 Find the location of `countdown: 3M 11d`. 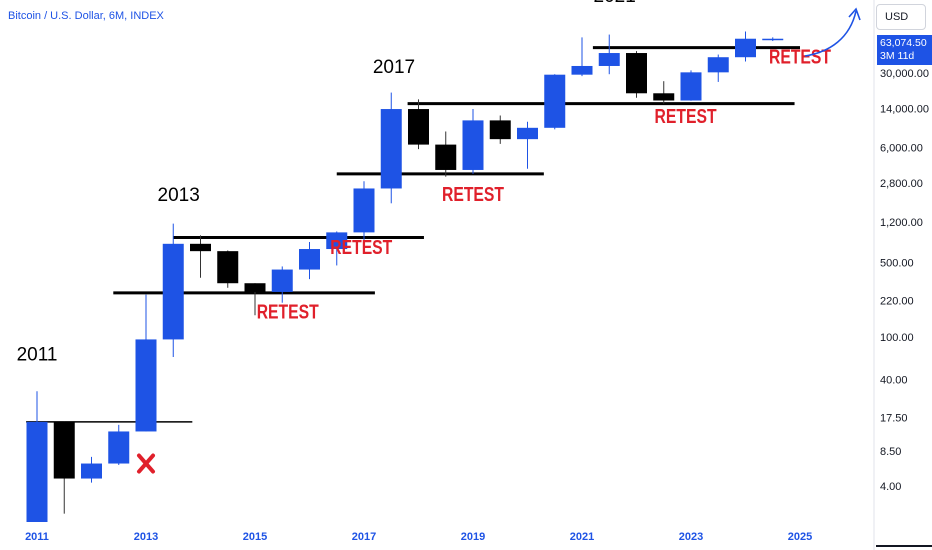

countdown: 3M 11d is located at coordinates (897, 56).